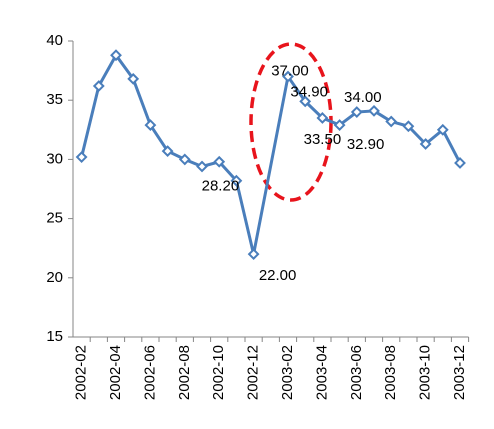 The image size is (494, 429). Describe the element at coordinates (115, 372) in the screenshot. I see `x-tick-label: 2002-04` at that location.